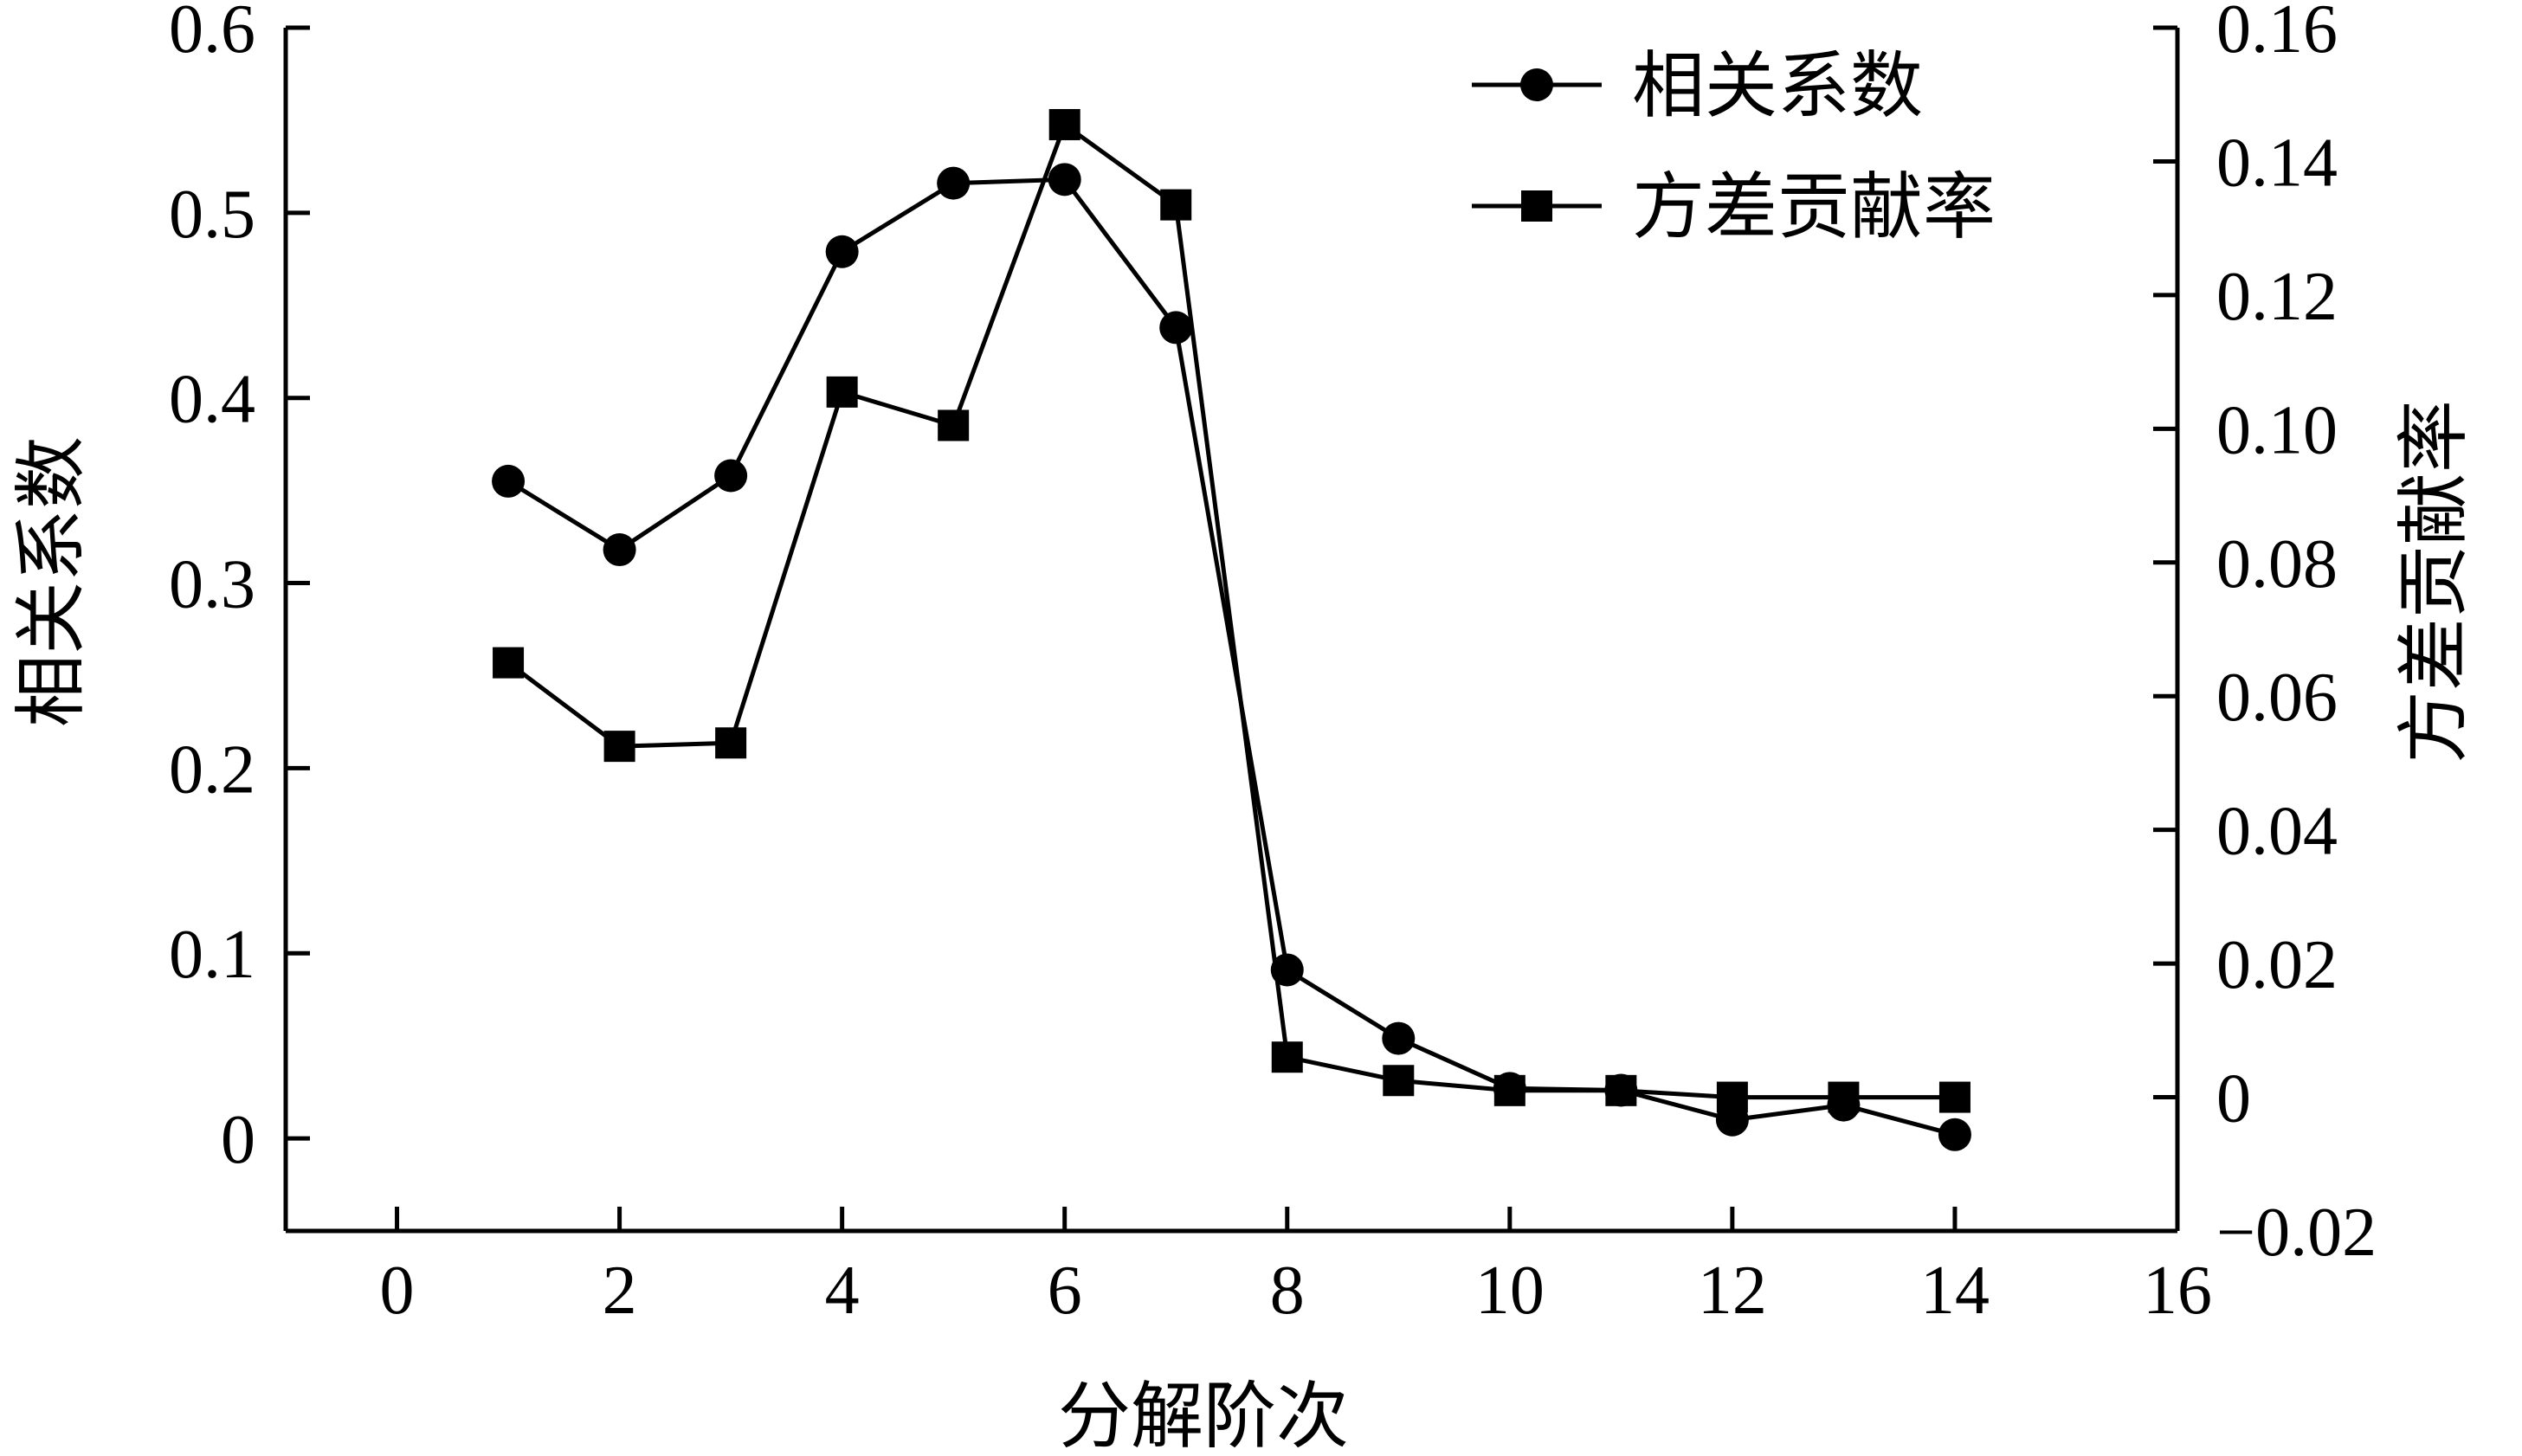  Describe the element at coordinates (1955, 1291) in the screenshot. I see `x-tick-label: 14` at that location.